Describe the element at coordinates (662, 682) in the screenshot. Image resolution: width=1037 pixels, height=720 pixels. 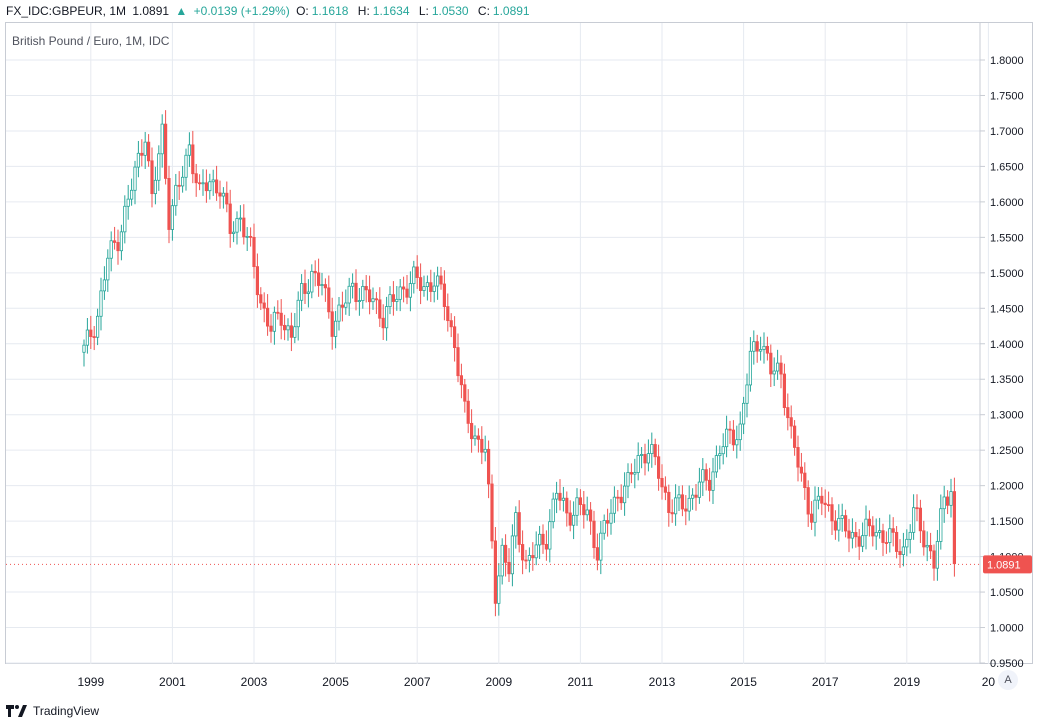
I see `x-tick-label: 2013` at that location.